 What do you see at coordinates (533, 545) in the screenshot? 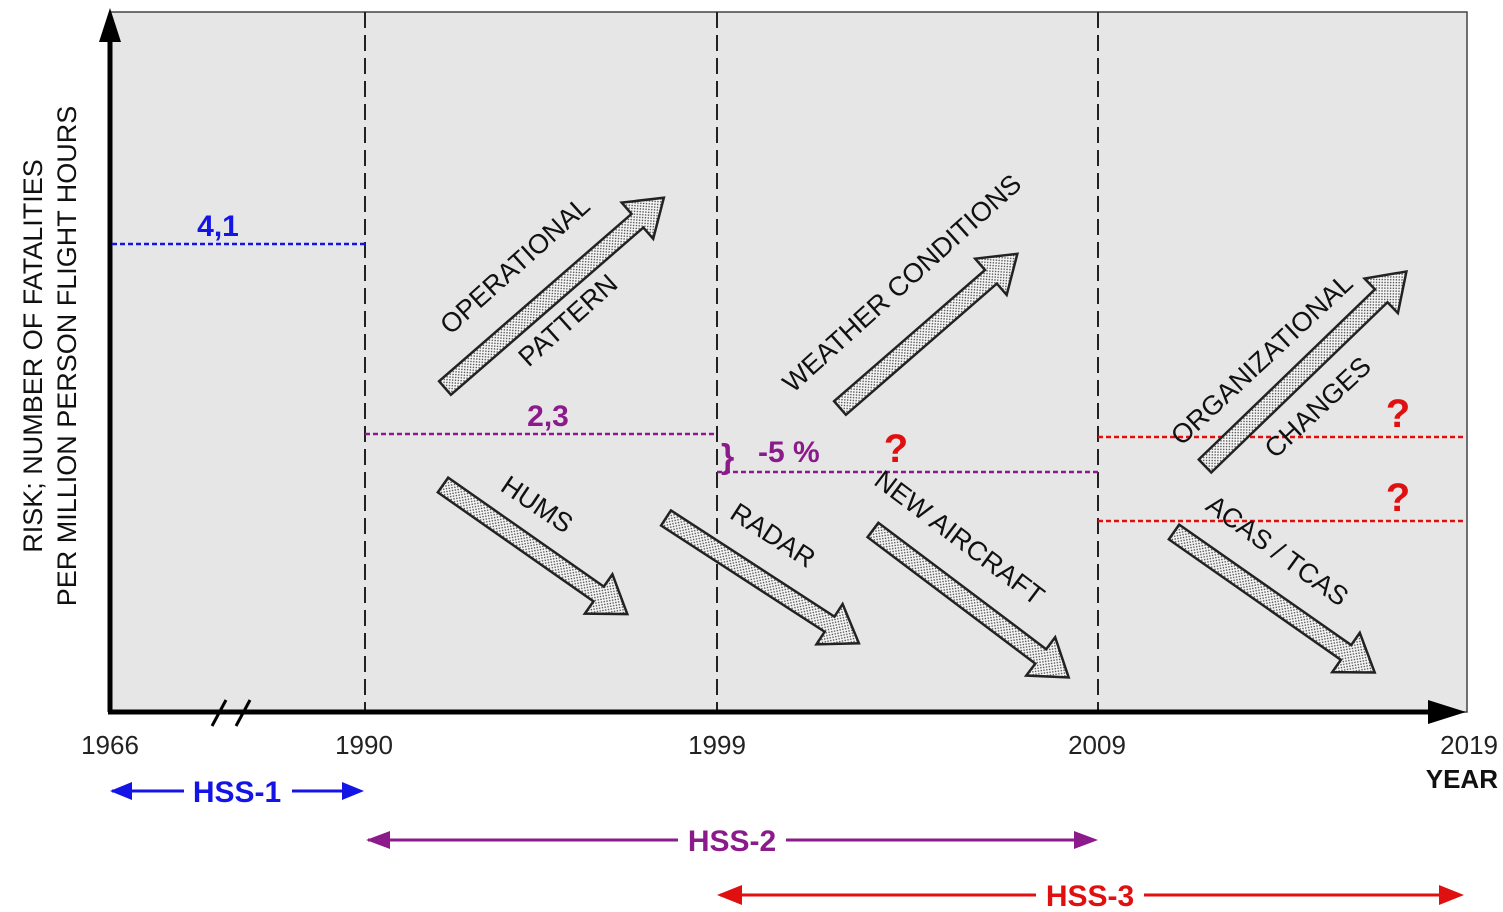
I see `down-arrow-hums` at bounding box center [533, 545].